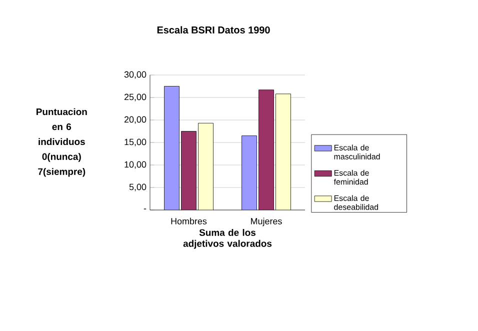 The width and height of the screenshot is (478, 331). I want to click on x-axis-title: Suma de los adjetivos valorados, so click(227, 238).